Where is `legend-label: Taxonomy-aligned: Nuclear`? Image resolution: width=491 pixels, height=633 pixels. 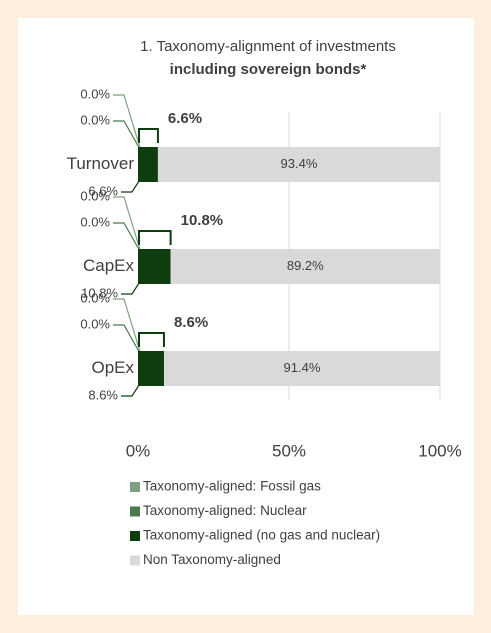 legend-label: Taxonomy-aligned: Nuclear is located at coordinates (225, 510).